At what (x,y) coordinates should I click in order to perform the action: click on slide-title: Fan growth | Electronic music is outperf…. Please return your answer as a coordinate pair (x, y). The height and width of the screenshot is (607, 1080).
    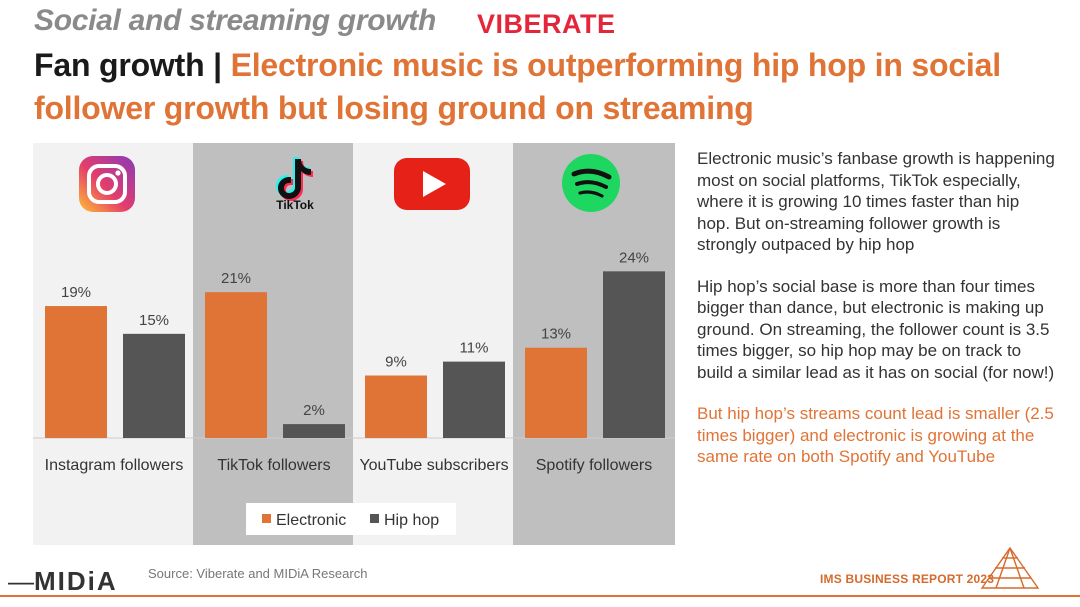
    Looking at the image, I should click on (534, 87).